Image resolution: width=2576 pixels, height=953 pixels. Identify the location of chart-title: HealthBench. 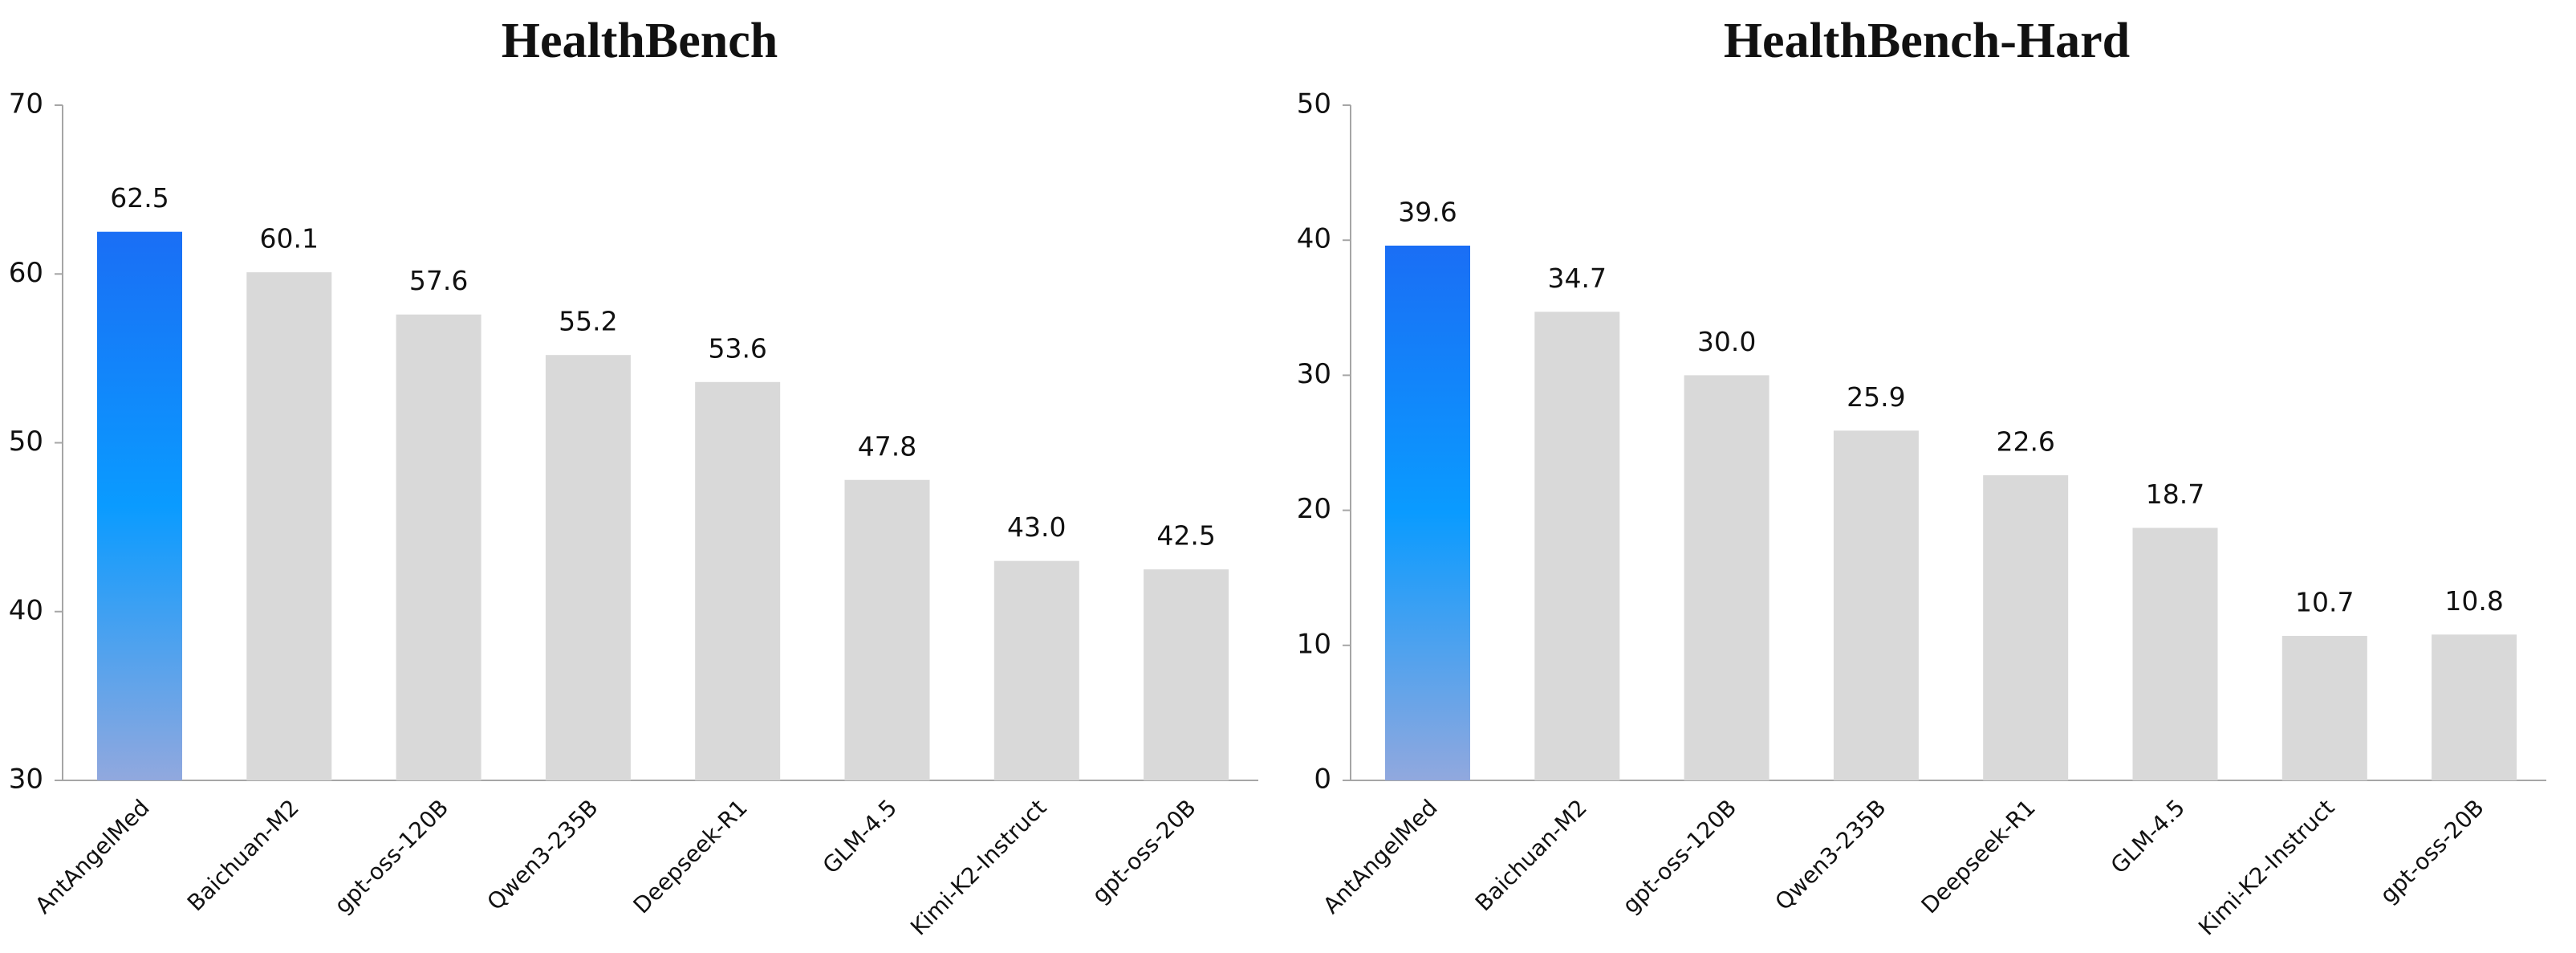
(640, 41).